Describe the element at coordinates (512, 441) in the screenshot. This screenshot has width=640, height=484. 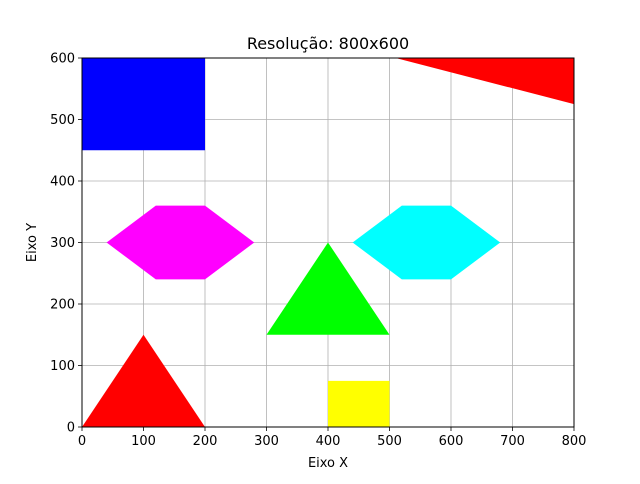
I see `x-tick-label: 700` at that location.